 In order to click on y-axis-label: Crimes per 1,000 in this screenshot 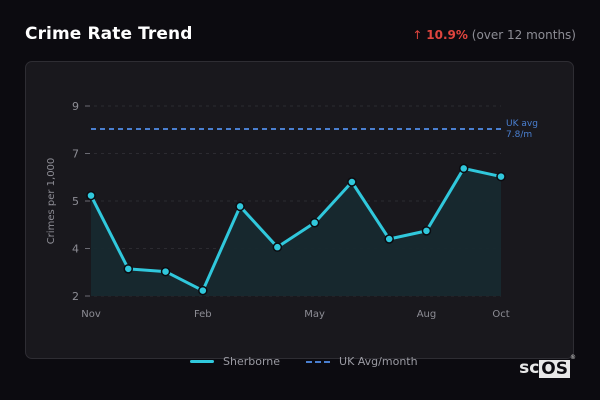, I will do `click(51, 201)`.